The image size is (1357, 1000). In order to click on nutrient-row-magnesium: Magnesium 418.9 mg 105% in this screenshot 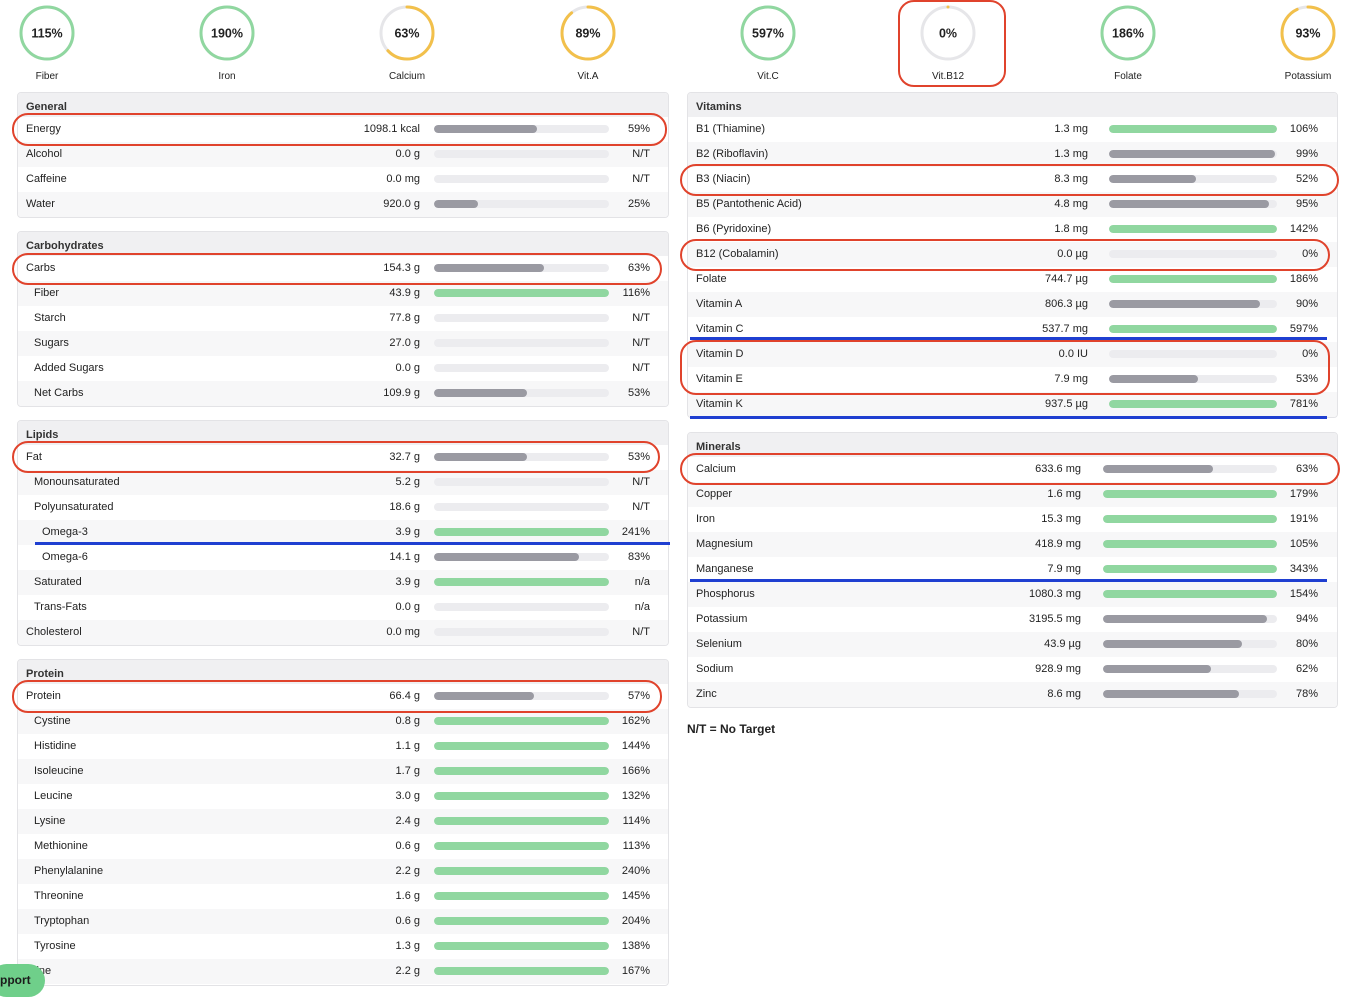, I will do `click(1012, 544)`.